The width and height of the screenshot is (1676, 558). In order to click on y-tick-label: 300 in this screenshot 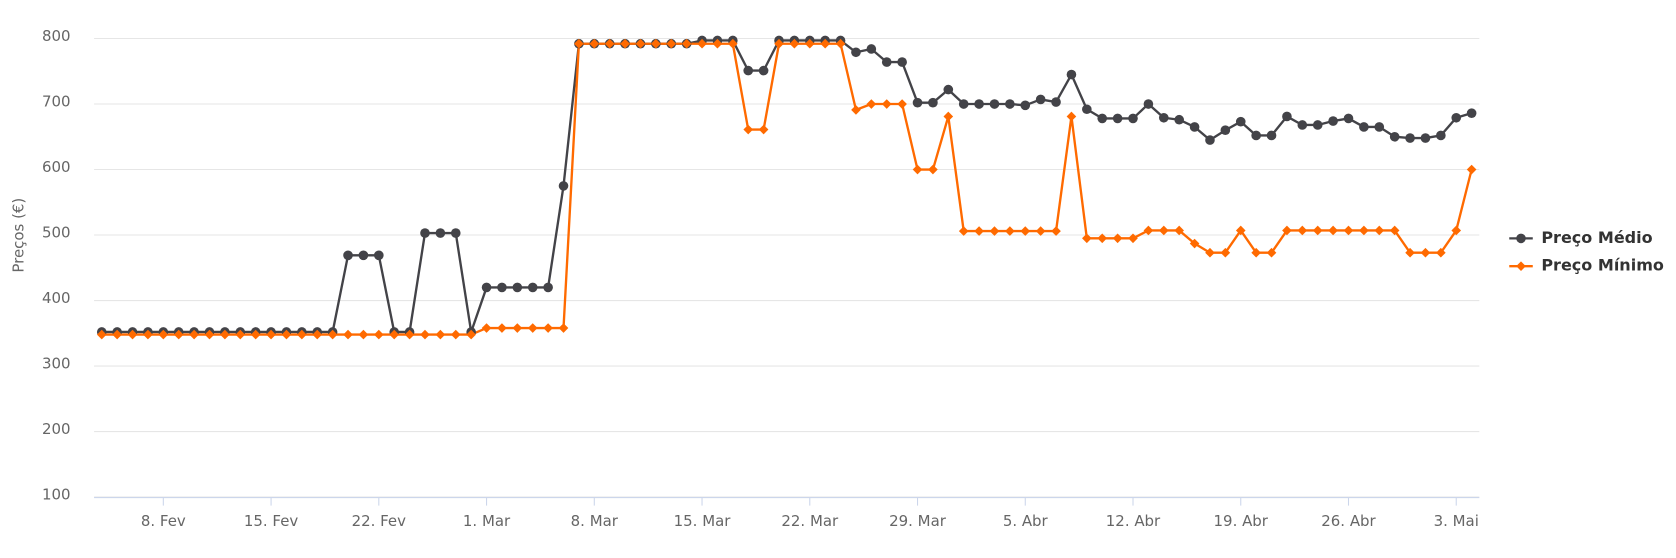, I will do `click(56, 363)`.